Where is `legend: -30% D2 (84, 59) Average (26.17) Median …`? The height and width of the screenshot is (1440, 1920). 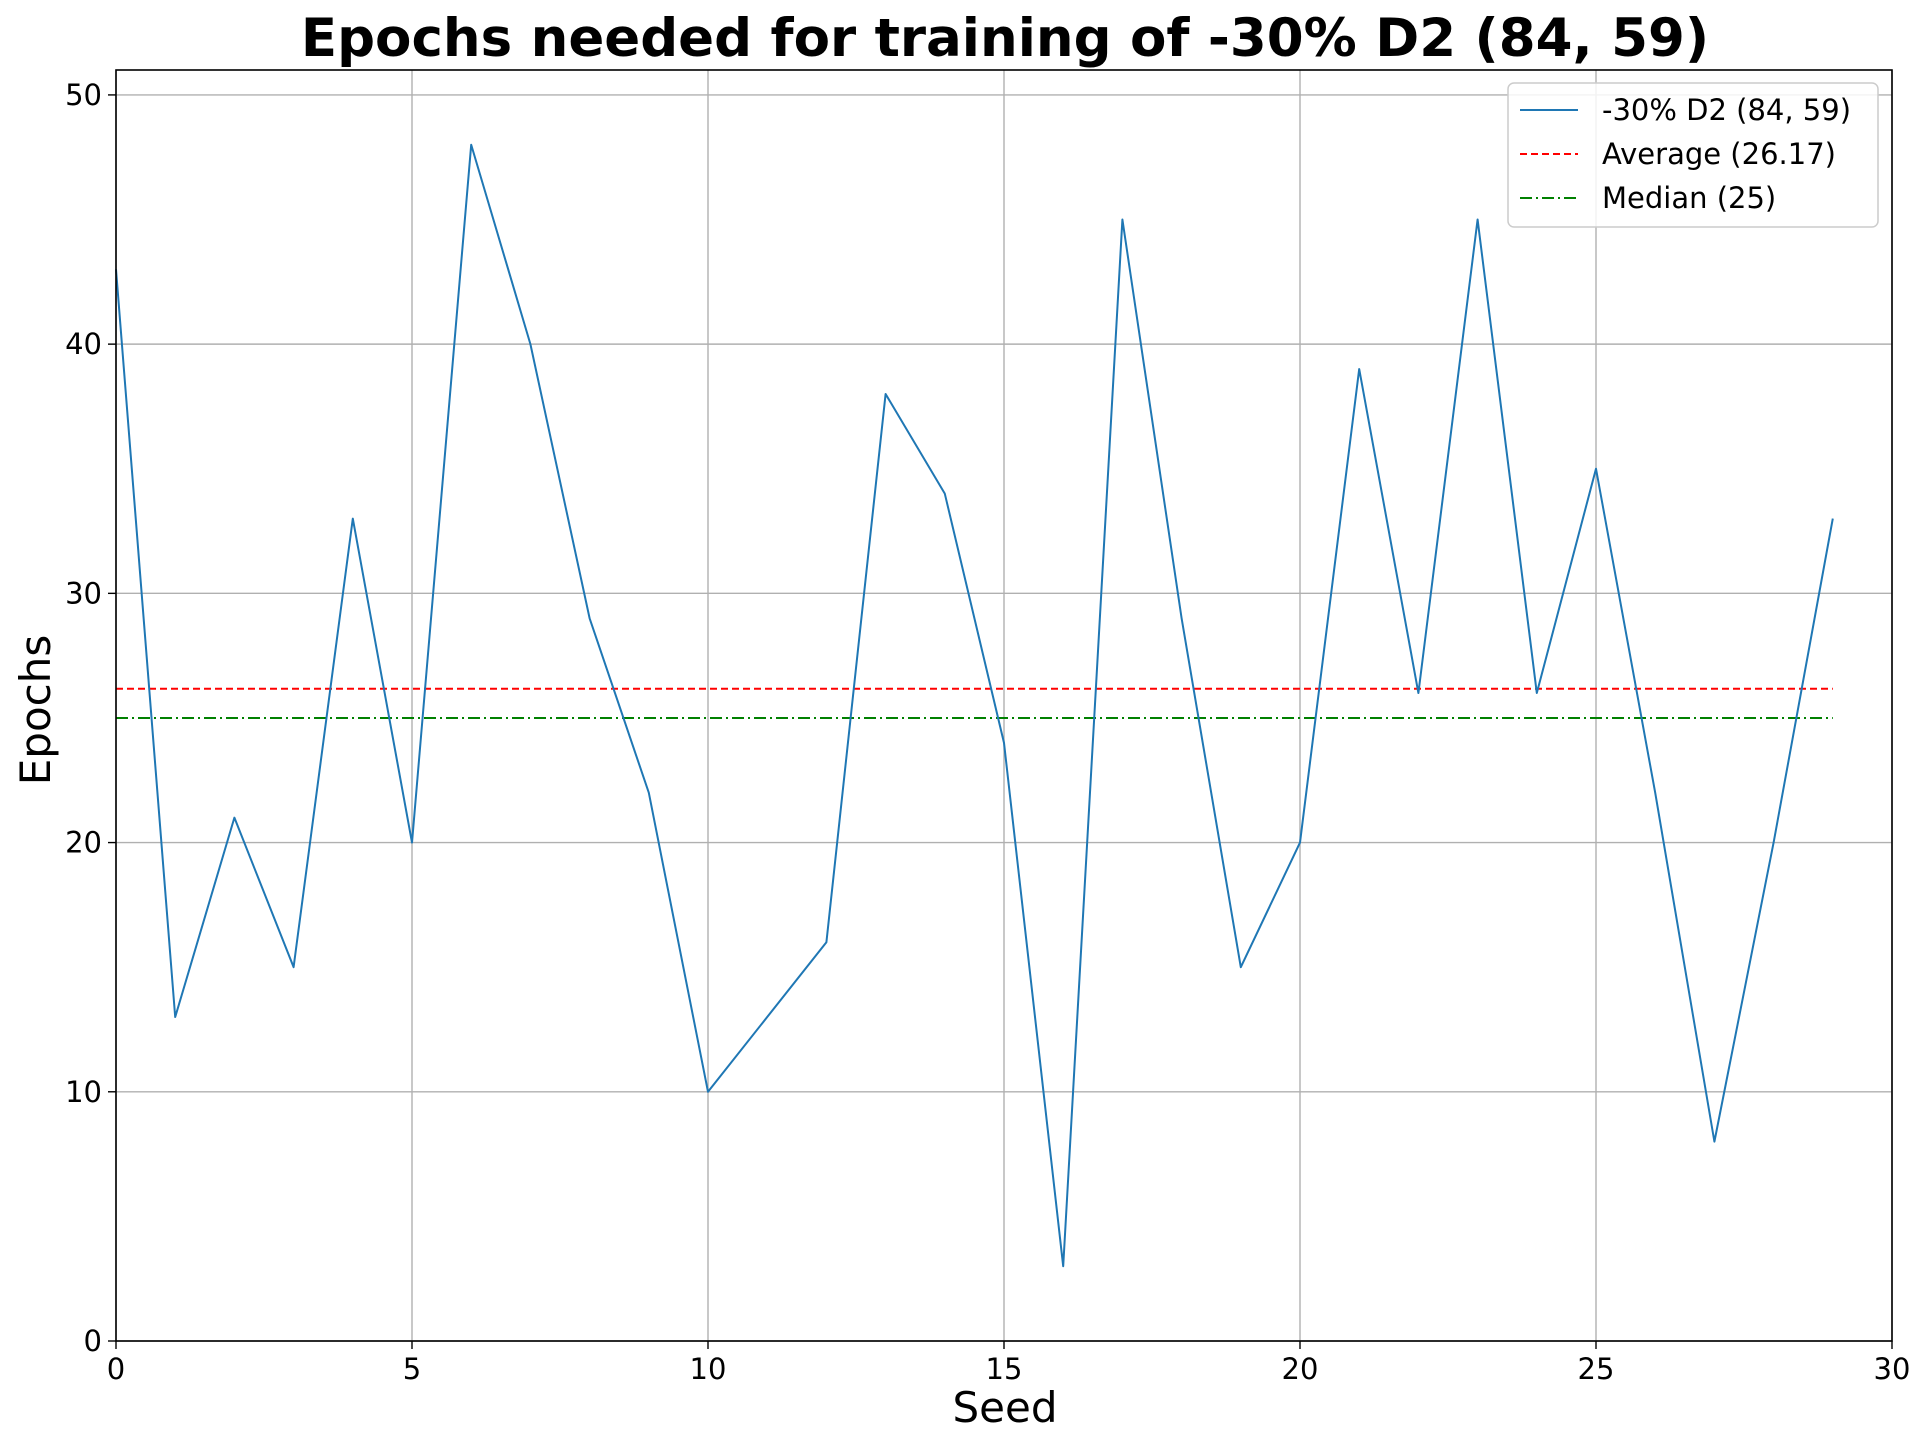 legend: -30% D2 (84, 59) Average (26.17) Median … is located at coordinates (1693, 155).